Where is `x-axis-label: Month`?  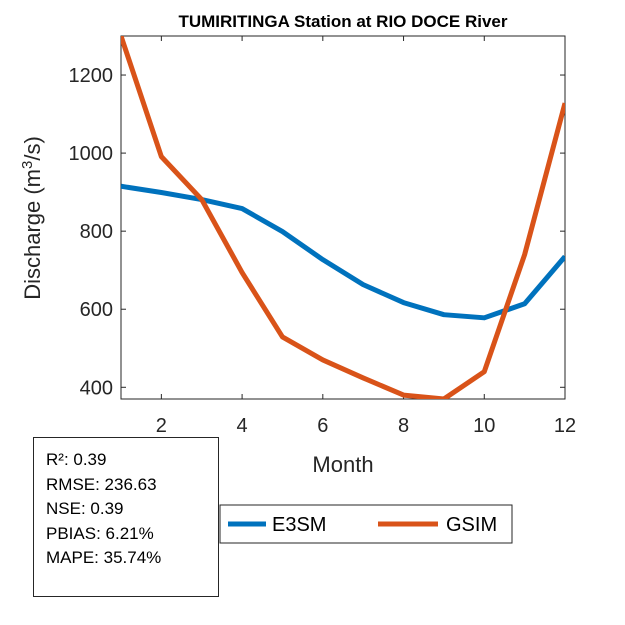
x-axis-label: Month is located at coordinates (342, 464).